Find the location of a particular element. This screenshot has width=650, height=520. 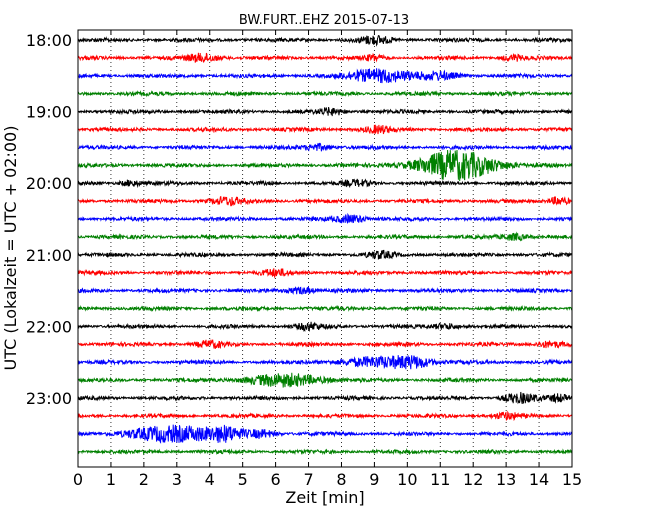

x-tick-label: 0 is located at coordinates (78, 479).